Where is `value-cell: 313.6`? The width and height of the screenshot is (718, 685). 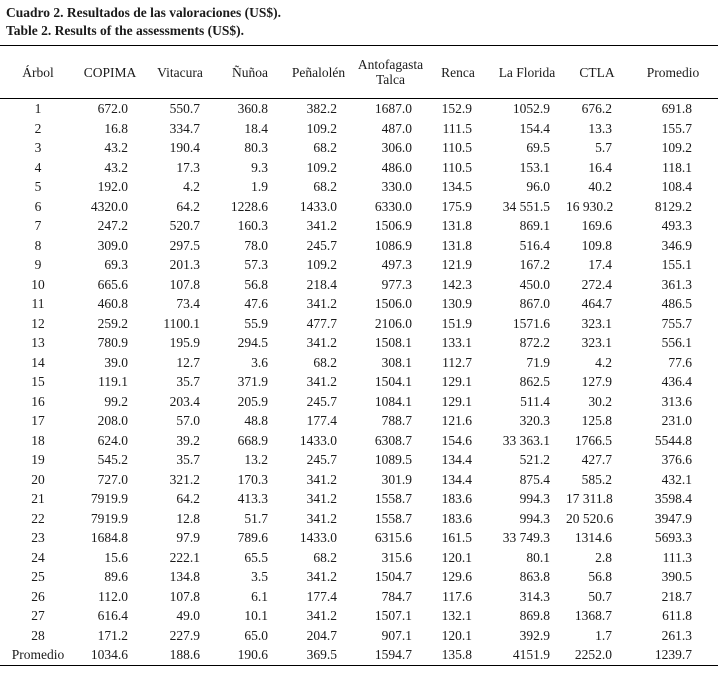
value-cell: 313.6 is located at coordinates (676, 401).